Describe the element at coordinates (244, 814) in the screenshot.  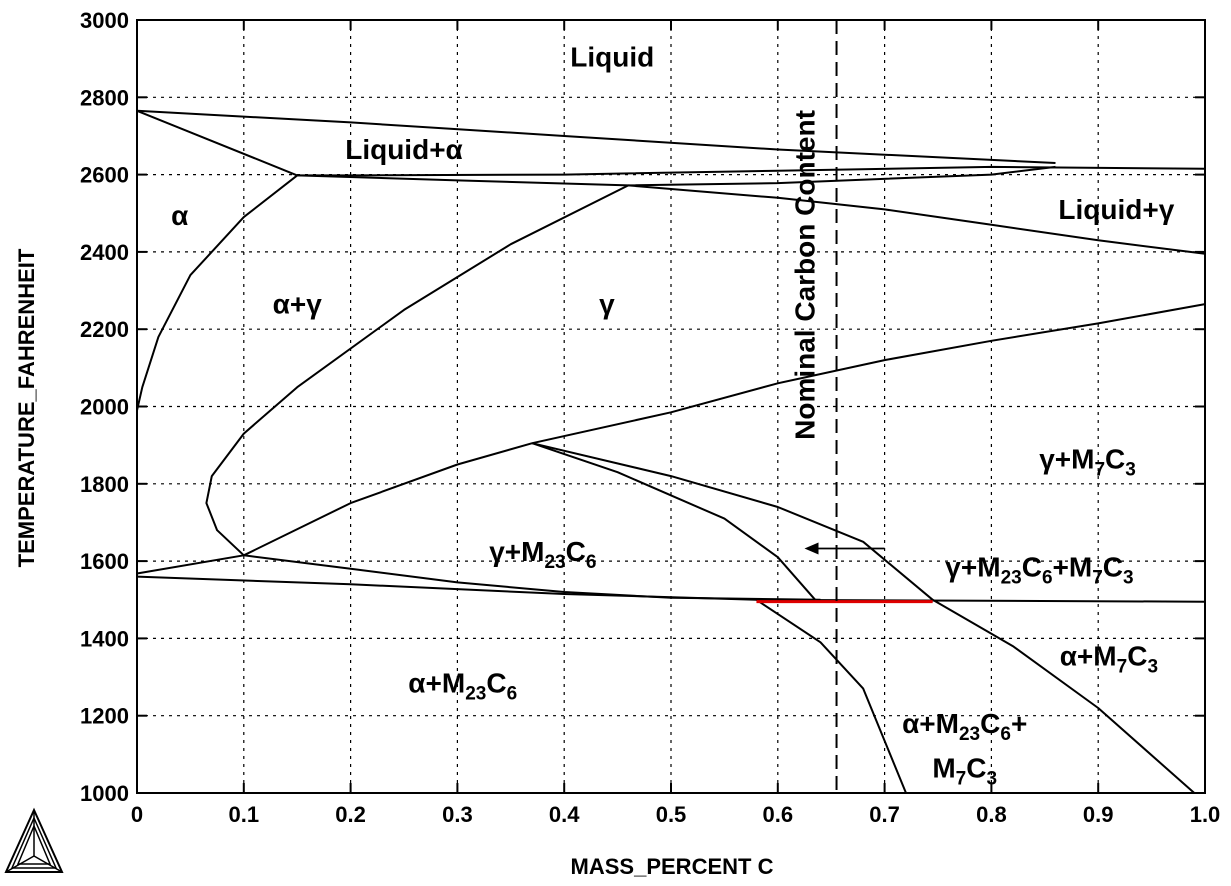
I see `x-tick-label: 0.1` at that location.